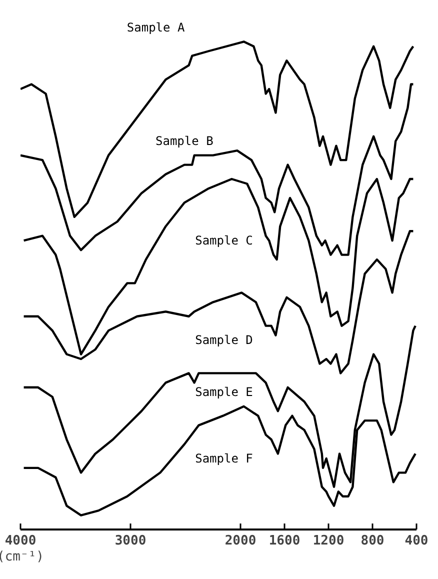 This screenshot has height=579, width=438. Describe the element at coordinates (224, 458) in the screenshot. I see `series-label: Sample F` at that location.